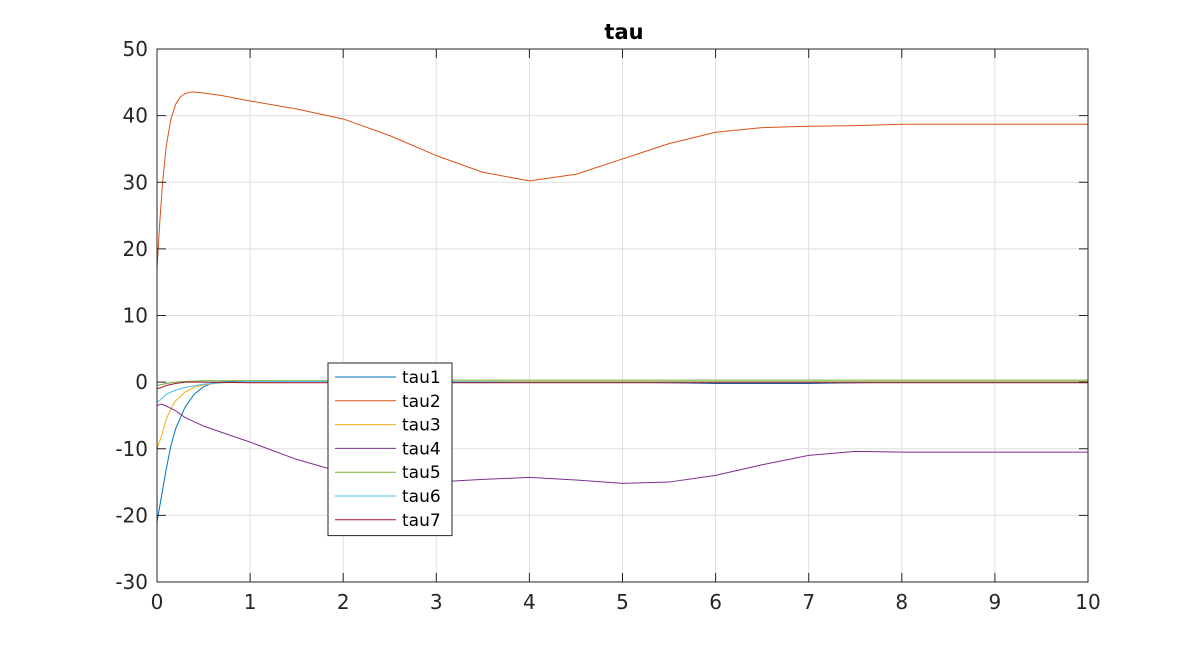 The width and height of the screenshot is (1204, 654). What do you see at coordinates (131, 582) in the screenshot?
I see `y-tick-label: -30` at bounding box center [131, 582].